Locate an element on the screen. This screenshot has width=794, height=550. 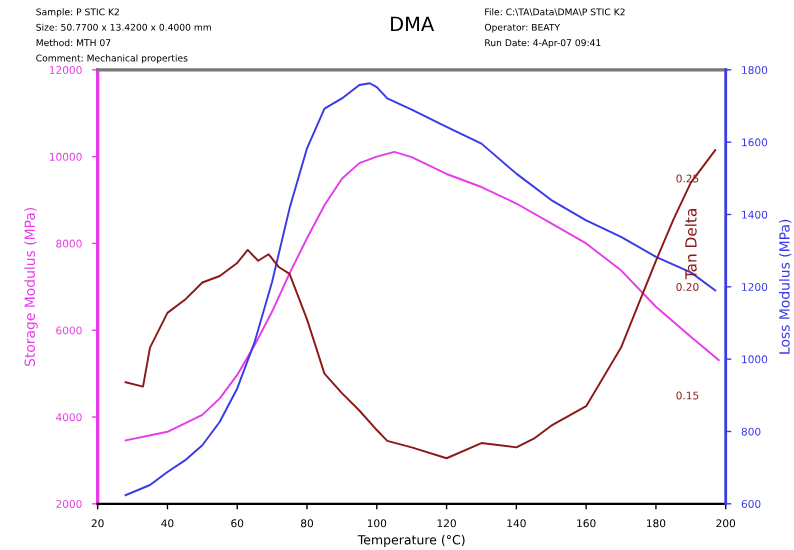
chart-title: DMA is located at coordinates (413, 23).